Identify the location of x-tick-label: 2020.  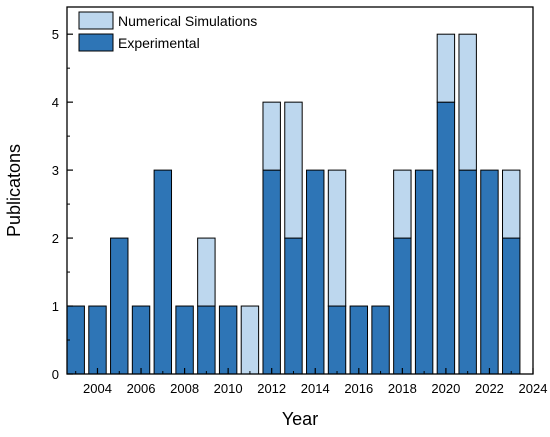
(445, 388).